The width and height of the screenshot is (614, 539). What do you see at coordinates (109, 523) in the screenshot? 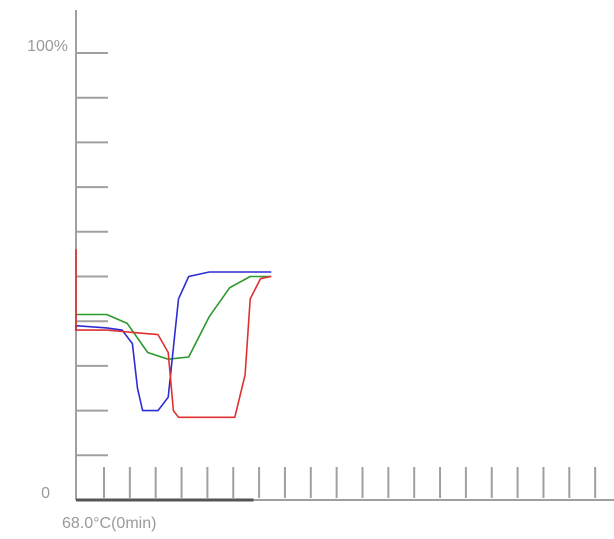
I see `x-axis-start-label: 68.0°C(0min)` at bounding box center [109, 523].